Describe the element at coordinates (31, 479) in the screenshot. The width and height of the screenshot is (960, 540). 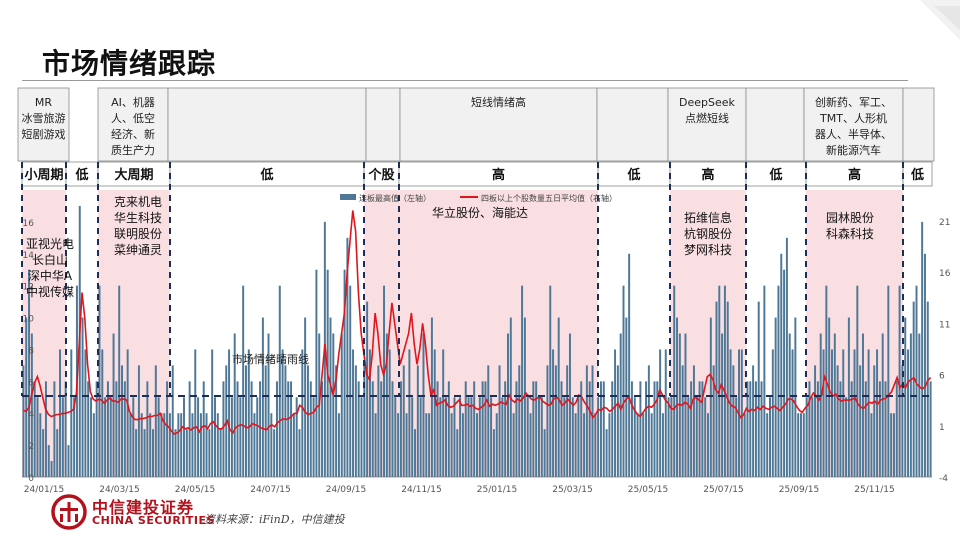
I see `left-axis-tick-label: 0` at that location.